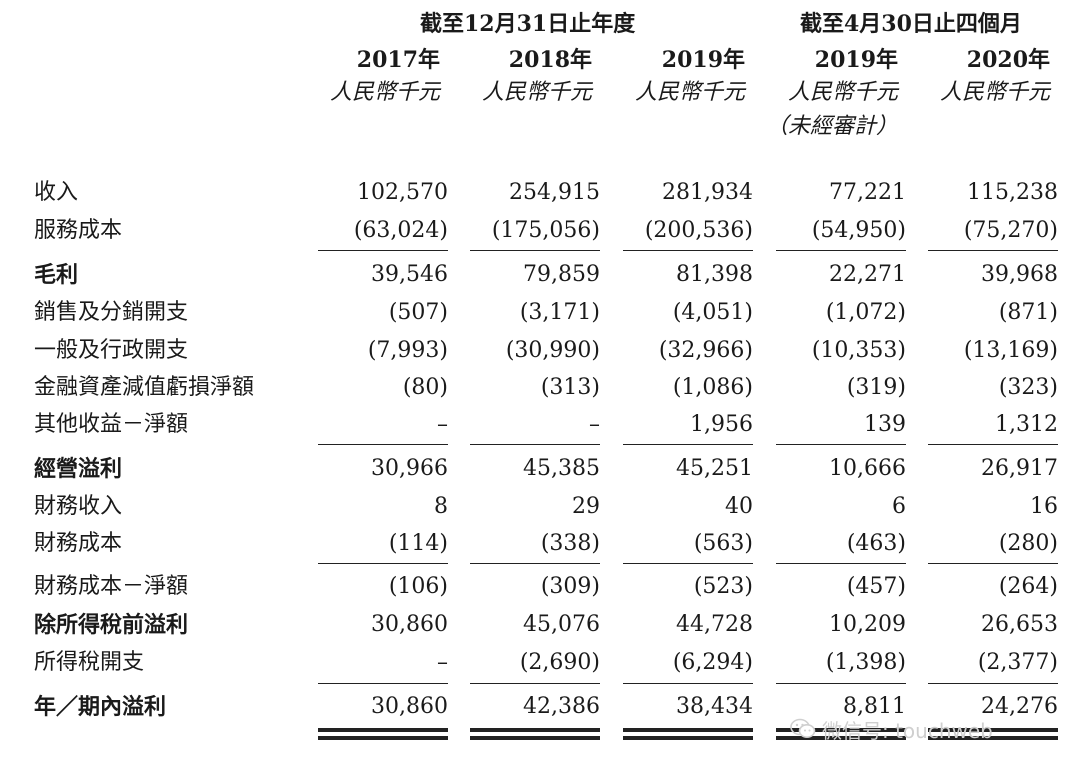 This screenshot has width=1080, height=777. Describe the element at coordinates (540, 507) in the screenshot. I see `table-row: 財務收入 8 29 40 6 16` at that location.